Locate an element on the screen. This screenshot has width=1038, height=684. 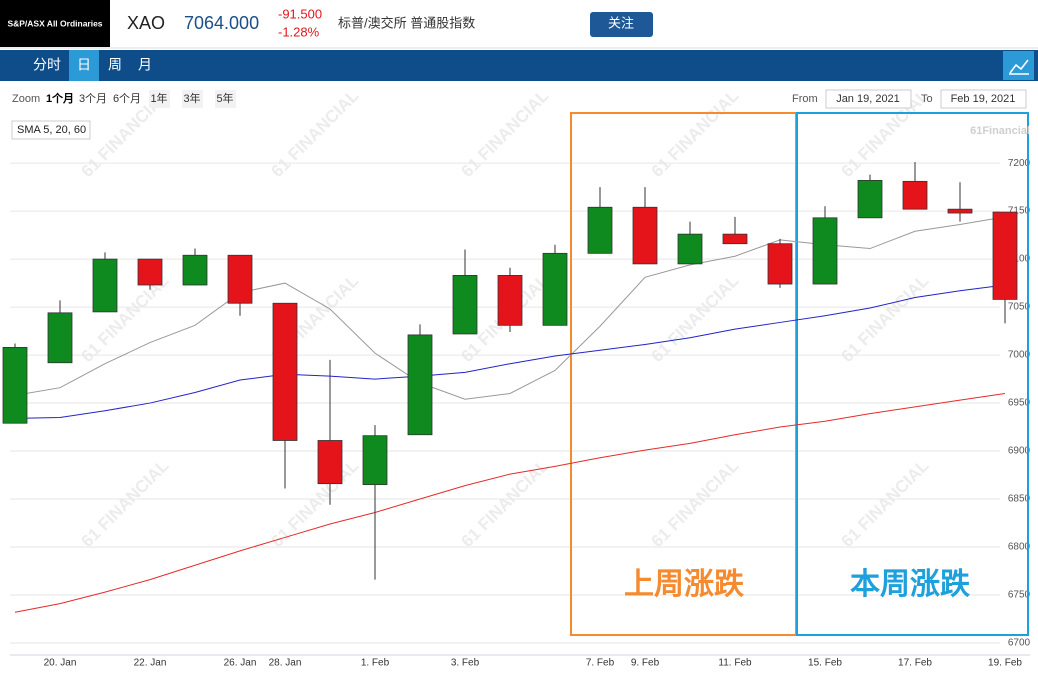
nav-bar is located at coordinates (519, 65).